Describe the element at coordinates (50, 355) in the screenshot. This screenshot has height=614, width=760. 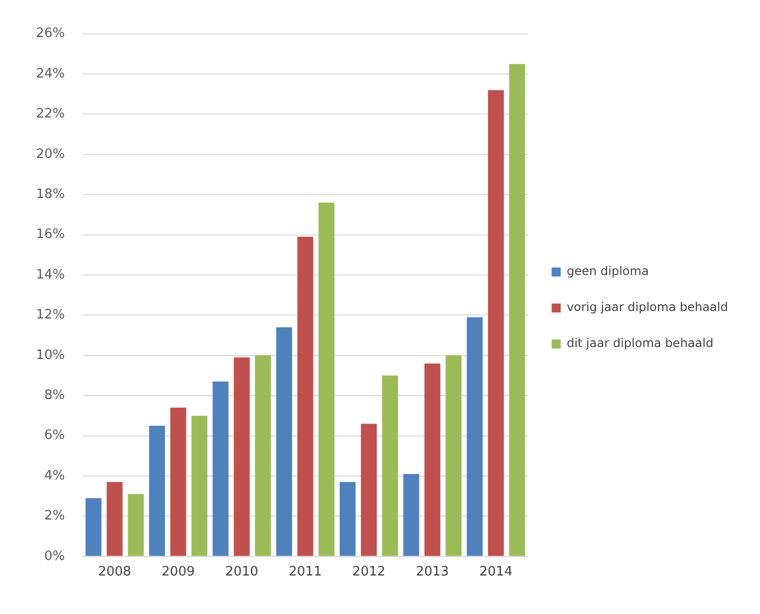
I see `y-tick-label: 10%` at that location.